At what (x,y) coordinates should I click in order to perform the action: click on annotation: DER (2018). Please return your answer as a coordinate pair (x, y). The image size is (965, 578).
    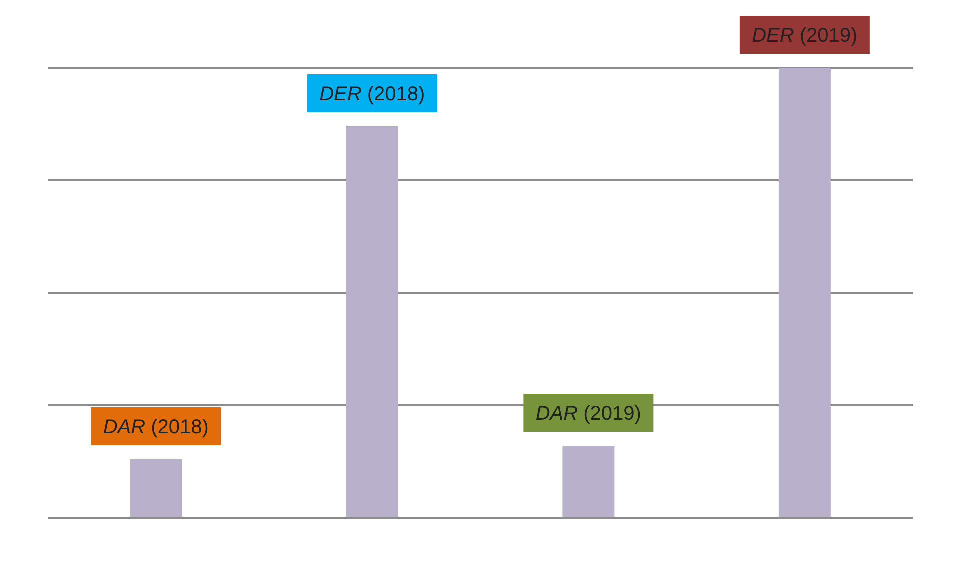
    Looking at the image, I should click on (373, 95).